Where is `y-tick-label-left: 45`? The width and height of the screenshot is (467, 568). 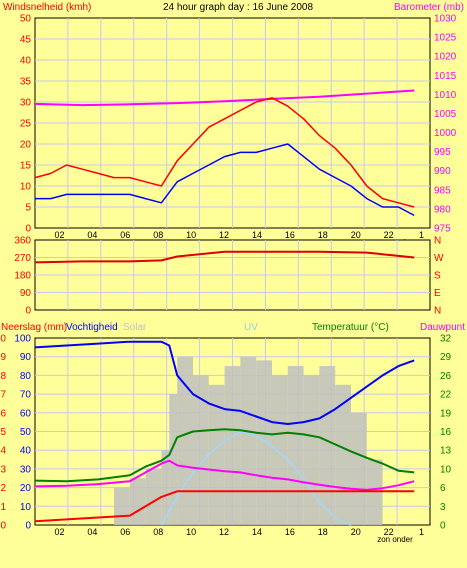 y-tick-label-left: 45 is located at coordinates (26, 40).